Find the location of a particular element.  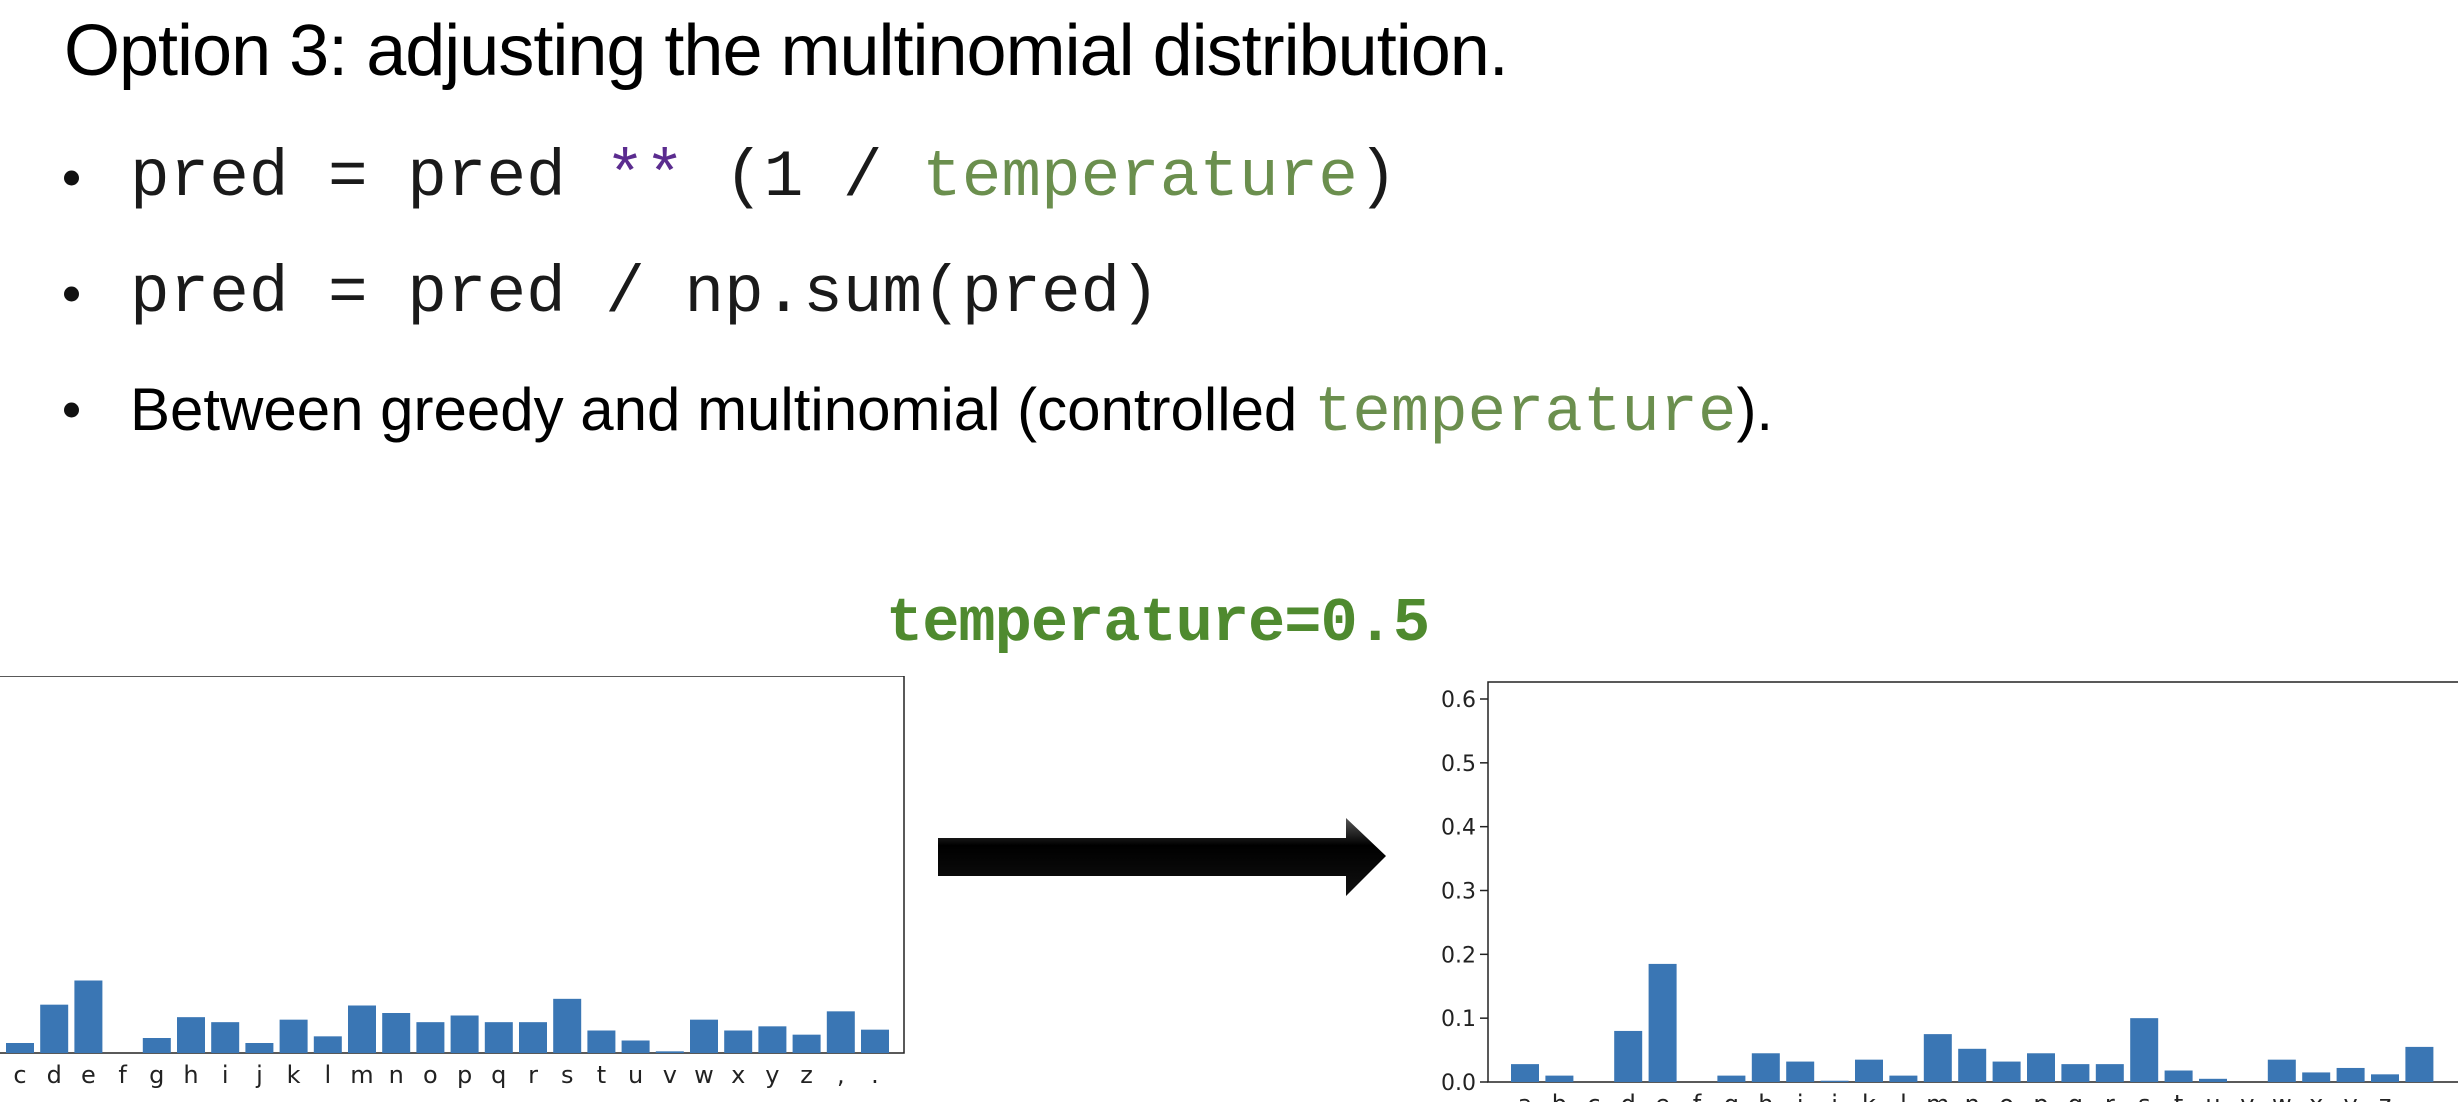

temperature-inline-code: temperature is located at coordinates (1525, 414).